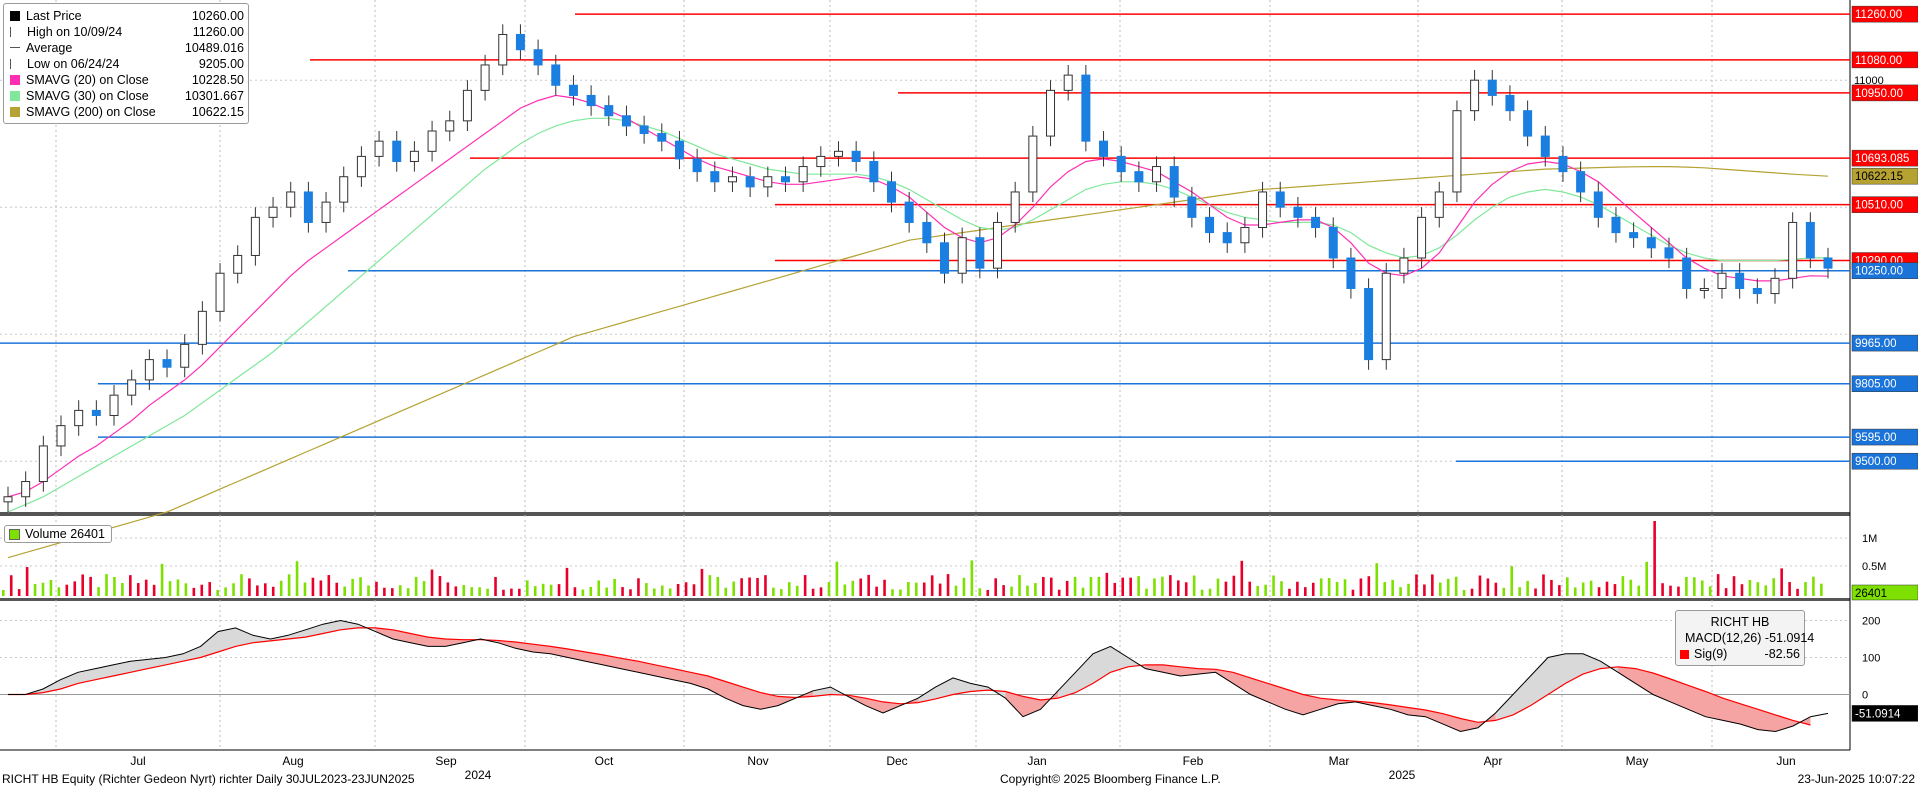 This screenshot has width=1918, height=789. I want to click on macd-label: MACD(12,26), so click(1723, 638).